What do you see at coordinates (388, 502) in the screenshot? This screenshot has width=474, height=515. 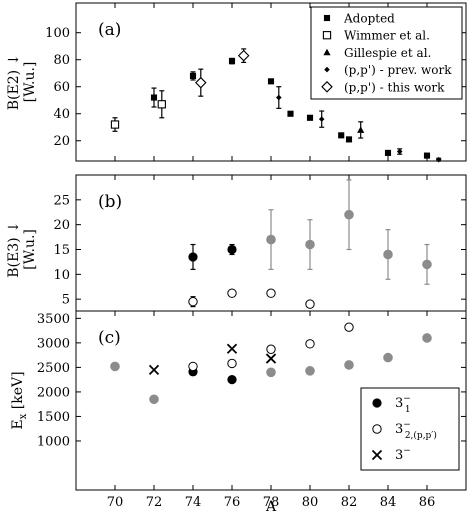 I see `x-tick-label: 84` at bounding box center [388, 502].